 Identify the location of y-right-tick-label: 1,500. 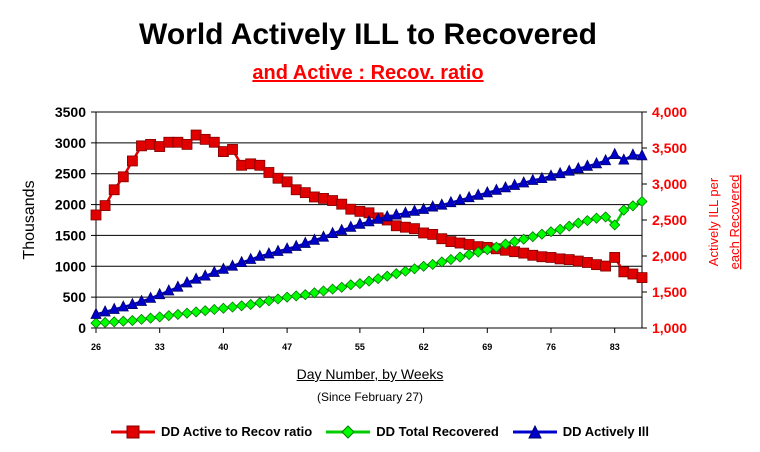
(669, 292).